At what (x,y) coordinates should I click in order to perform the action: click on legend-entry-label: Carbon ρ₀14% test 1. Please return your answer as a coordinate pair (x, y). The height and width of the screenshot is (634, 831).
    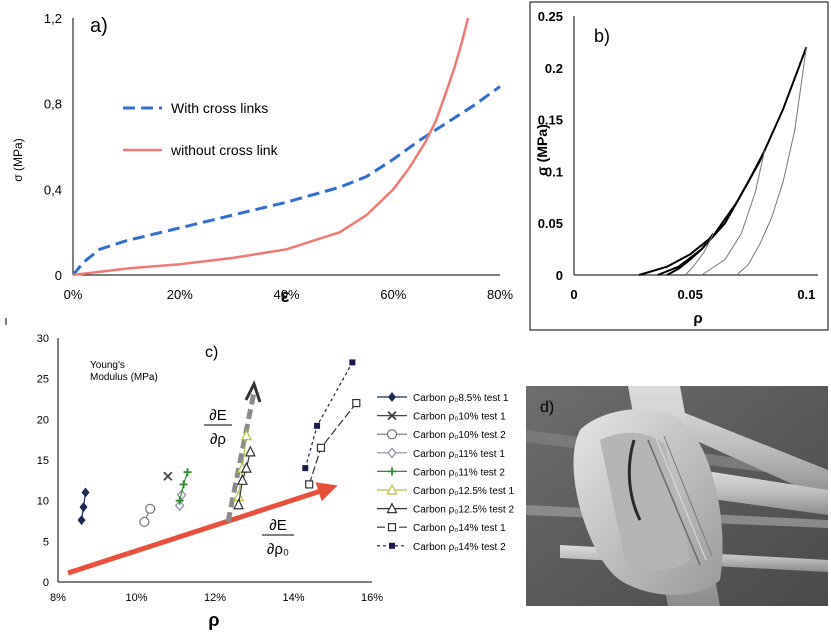
    Looking at the image, I should click on (459, 528).